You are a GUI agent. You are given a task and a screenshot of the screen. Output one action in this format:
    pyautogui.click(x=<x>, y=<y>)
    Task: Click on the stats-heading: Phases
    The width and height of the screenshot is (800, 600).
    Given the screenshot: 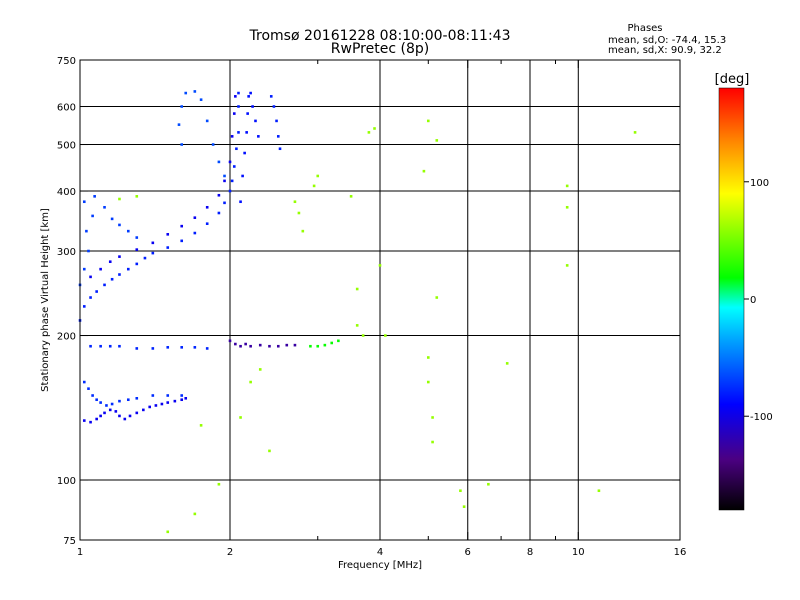 What is the action you would take?
    pyautogui.click(x=644, y=28)
    